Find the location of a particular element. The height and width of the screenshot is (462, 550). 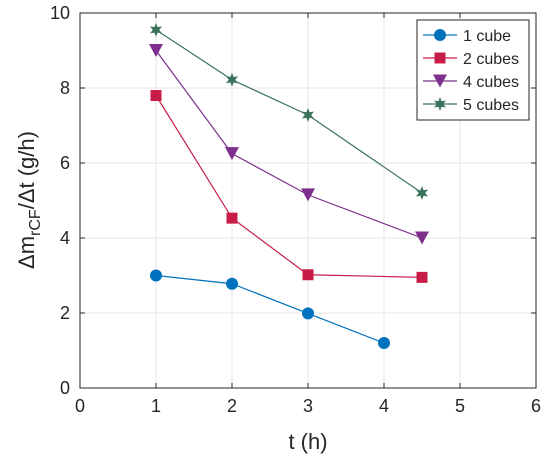

legend-item: 1 cube is located at coordinates (467, 36).